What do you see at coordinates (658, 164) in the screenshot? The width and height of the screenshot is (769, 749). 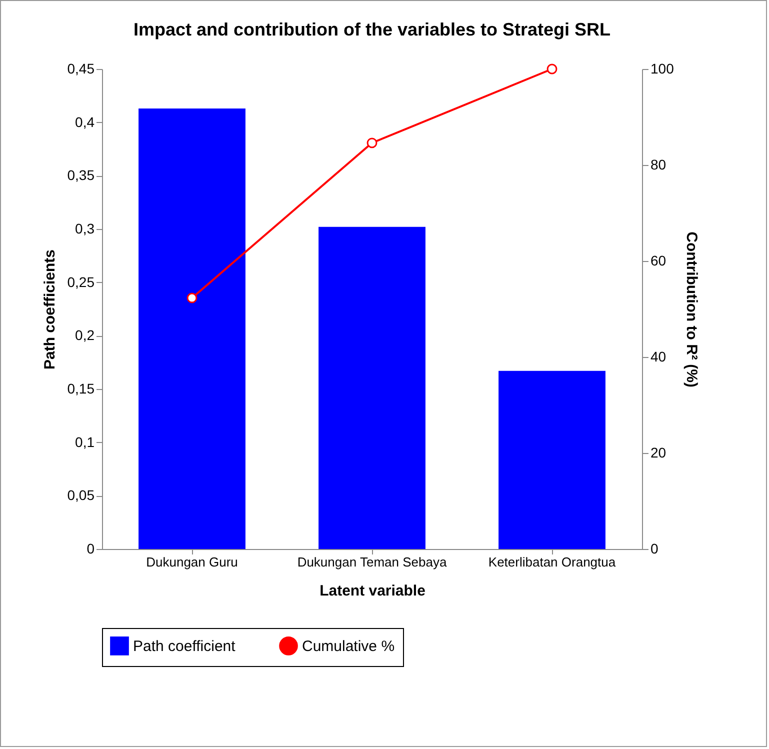 I see `y2-tick-label: 80` at bounding box center [658, 164].